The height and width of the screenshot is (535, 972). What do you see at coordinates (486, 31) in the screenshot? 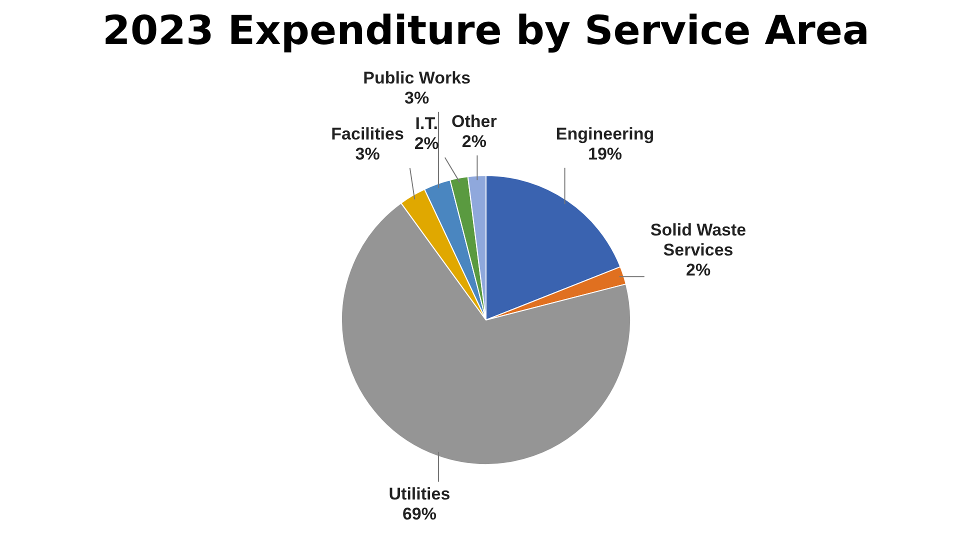
I see `chart-title: 2023 Expenditure by Service Area` at bounding box center [486, 31].